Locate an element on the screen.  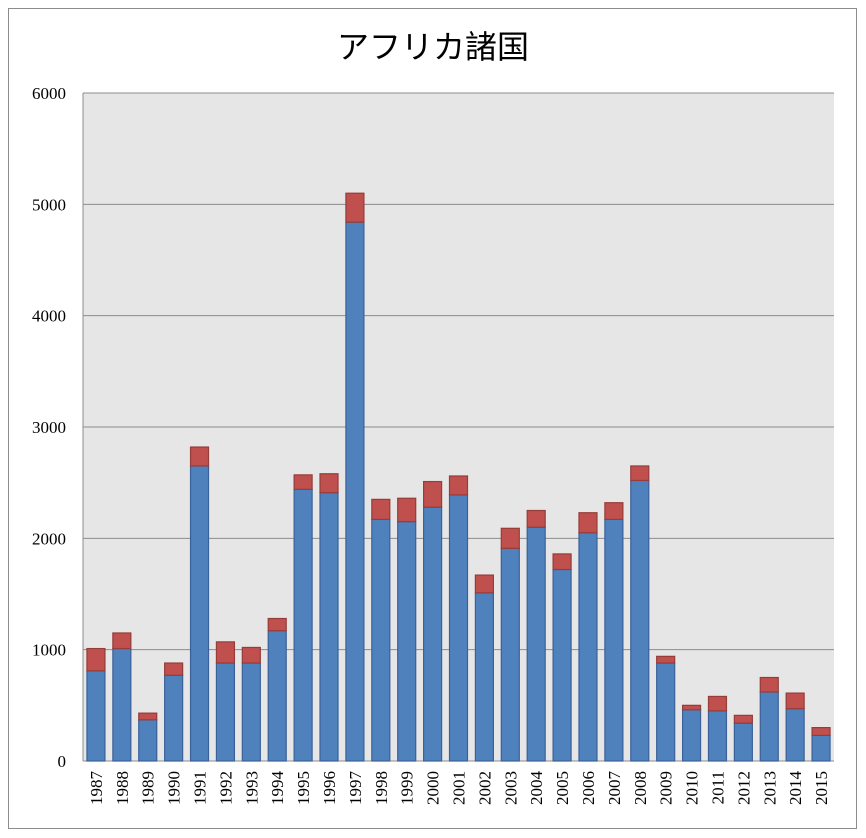
x-tick-label: 2003 is located at coordinates (510, 788).